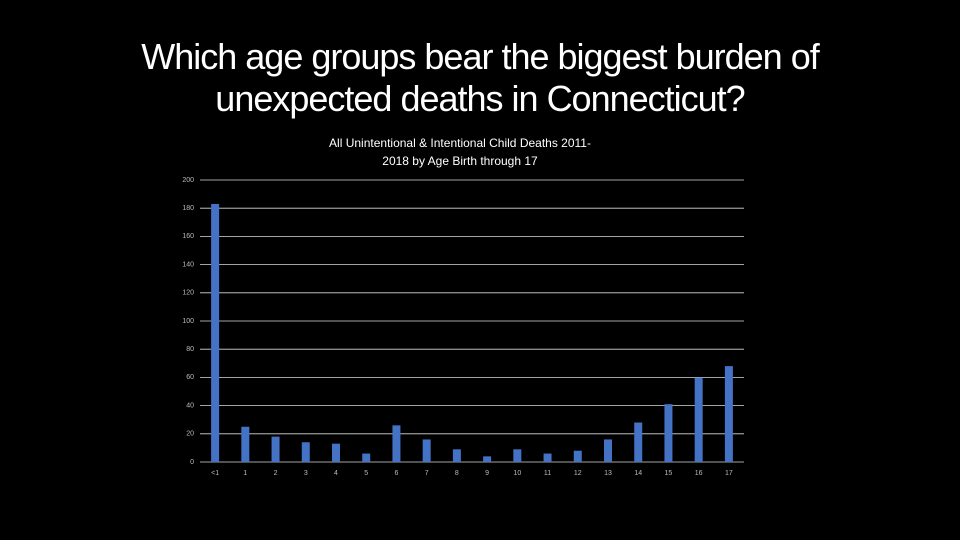 The height and width of the screenshot is (540, 960). What do you see at coordinates (336, 473) in the screenshot?
I see `x-tick-label: 4` at bounding box center [336, 473].